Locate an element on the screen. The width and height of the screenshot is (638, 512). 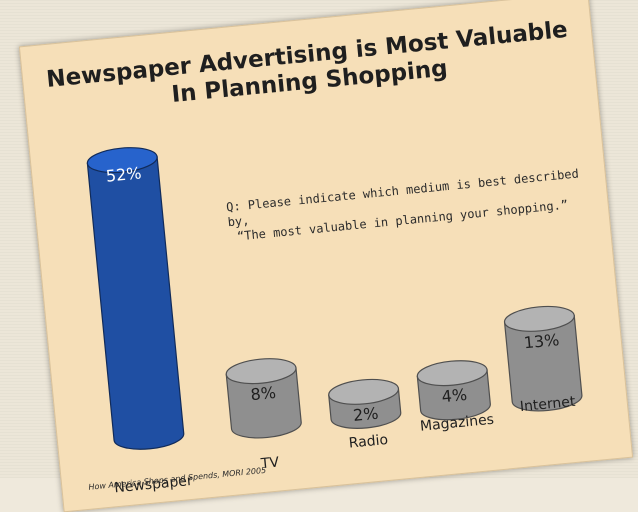
bar-tv: 8% TV is located at coordinates (263, 415).